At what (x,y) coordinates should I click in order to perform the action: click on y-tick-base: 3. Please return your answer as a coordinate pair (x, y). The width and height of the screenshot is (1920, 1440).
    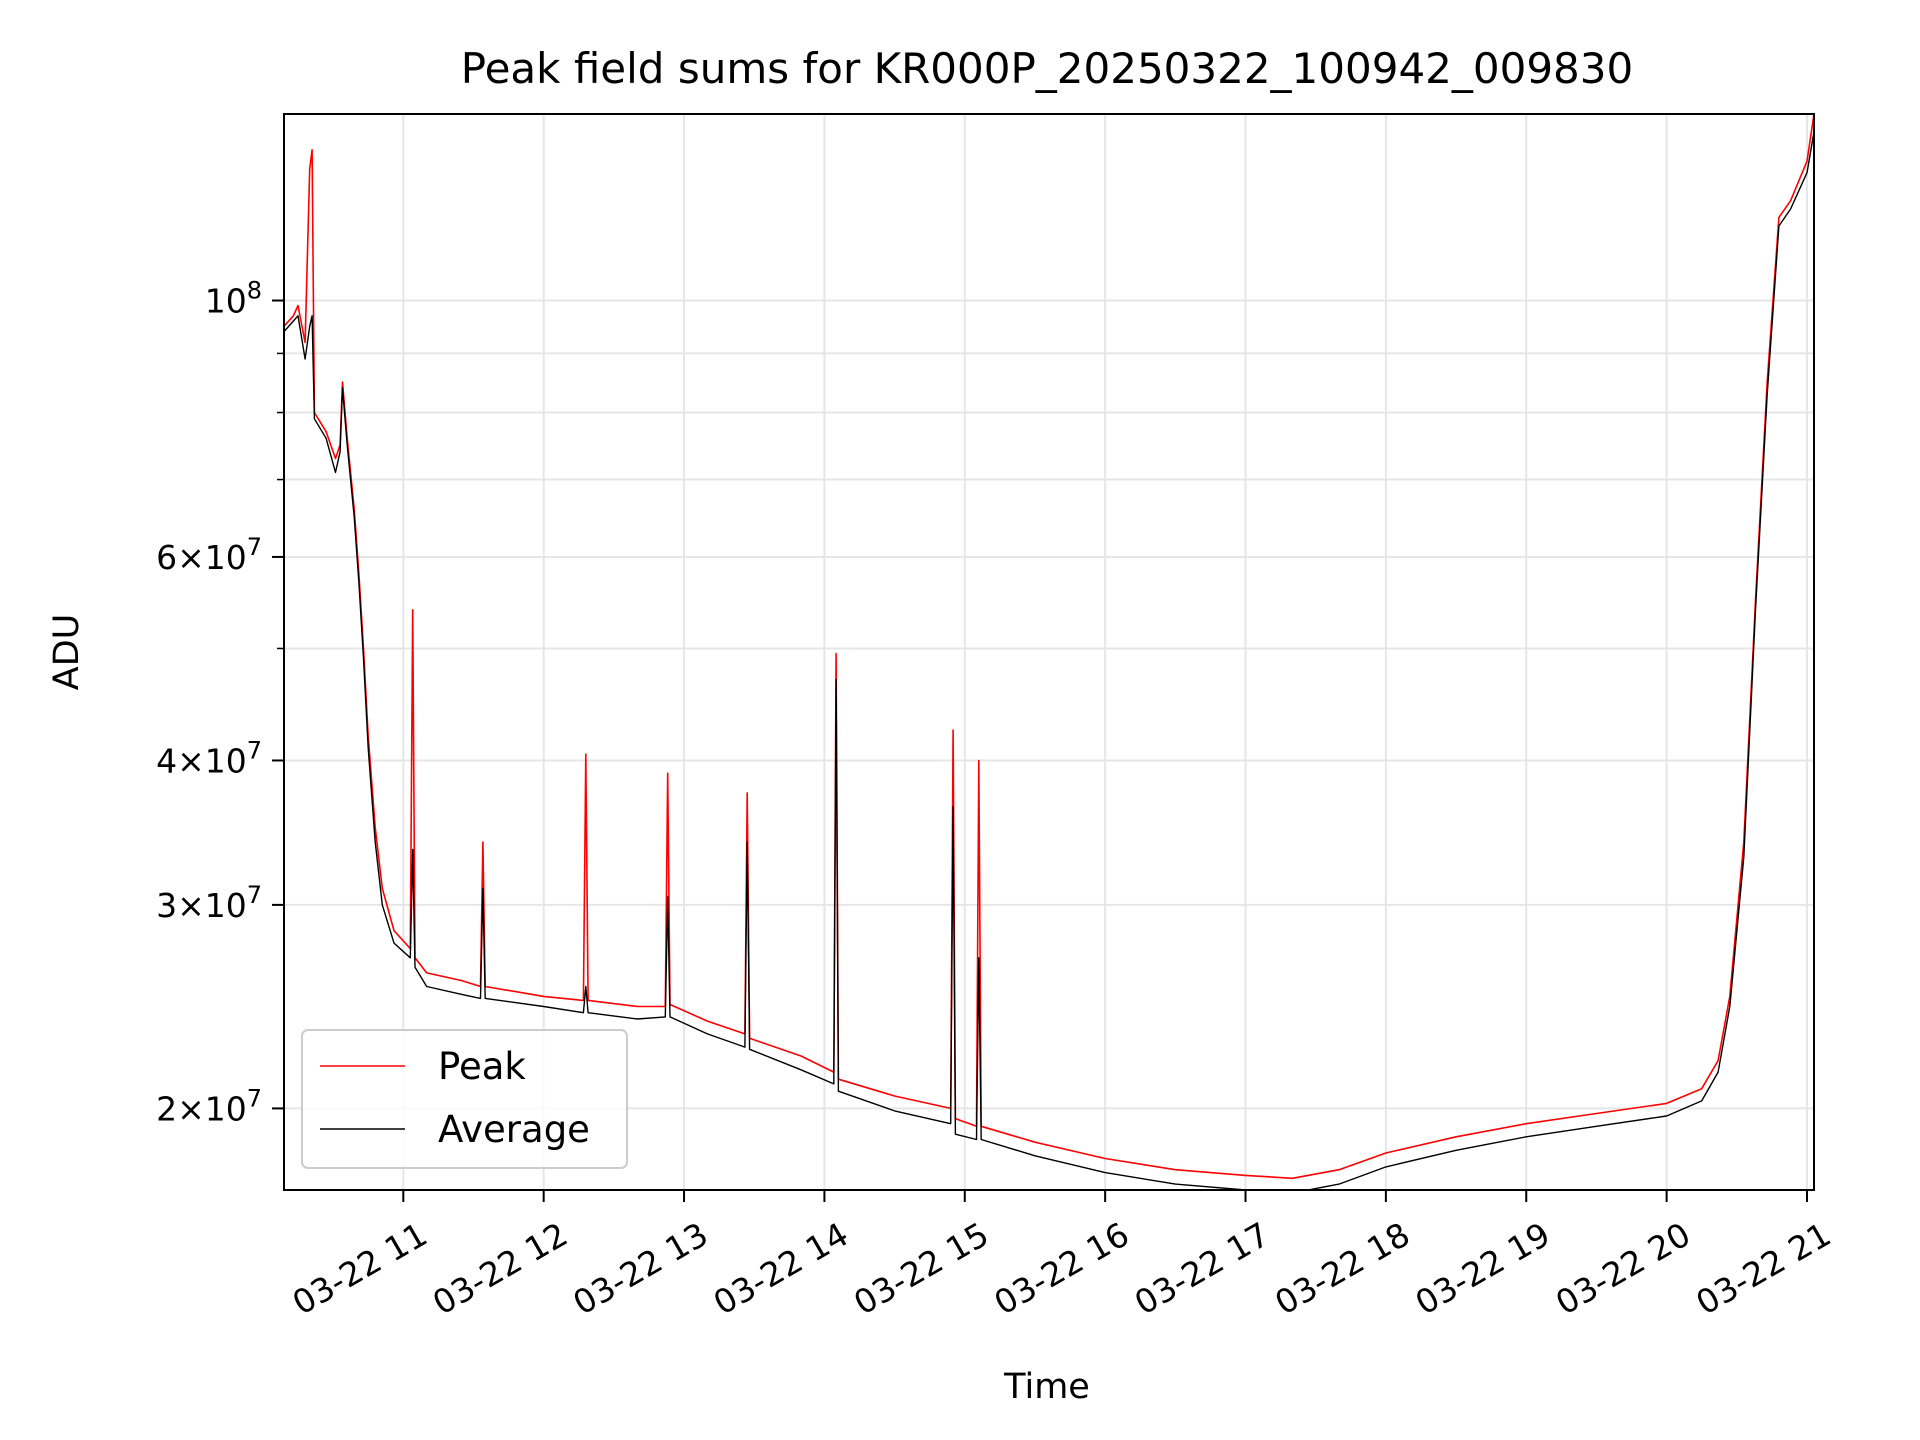
    Looking at the image, I should click on (166, 905).